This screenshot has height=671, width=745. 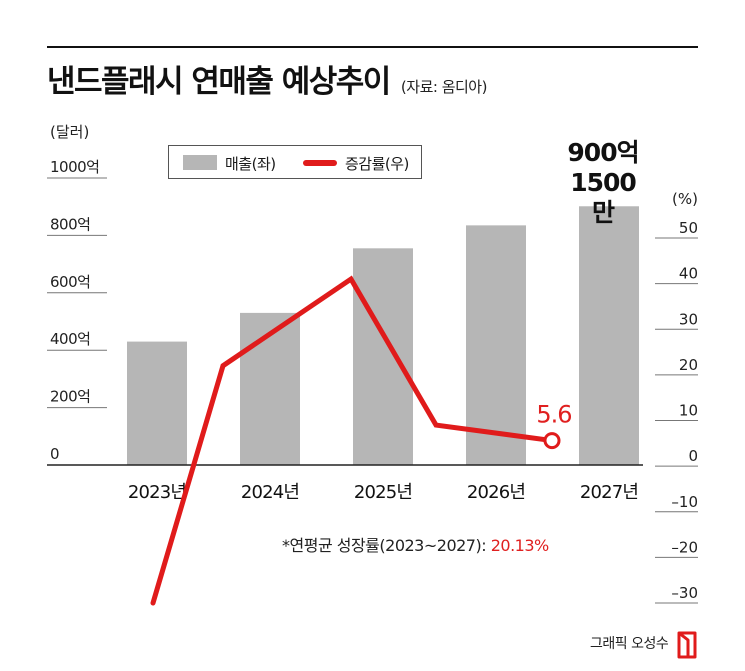 I want to click on labels-layer: 5.6, so click(x=554, y=415).